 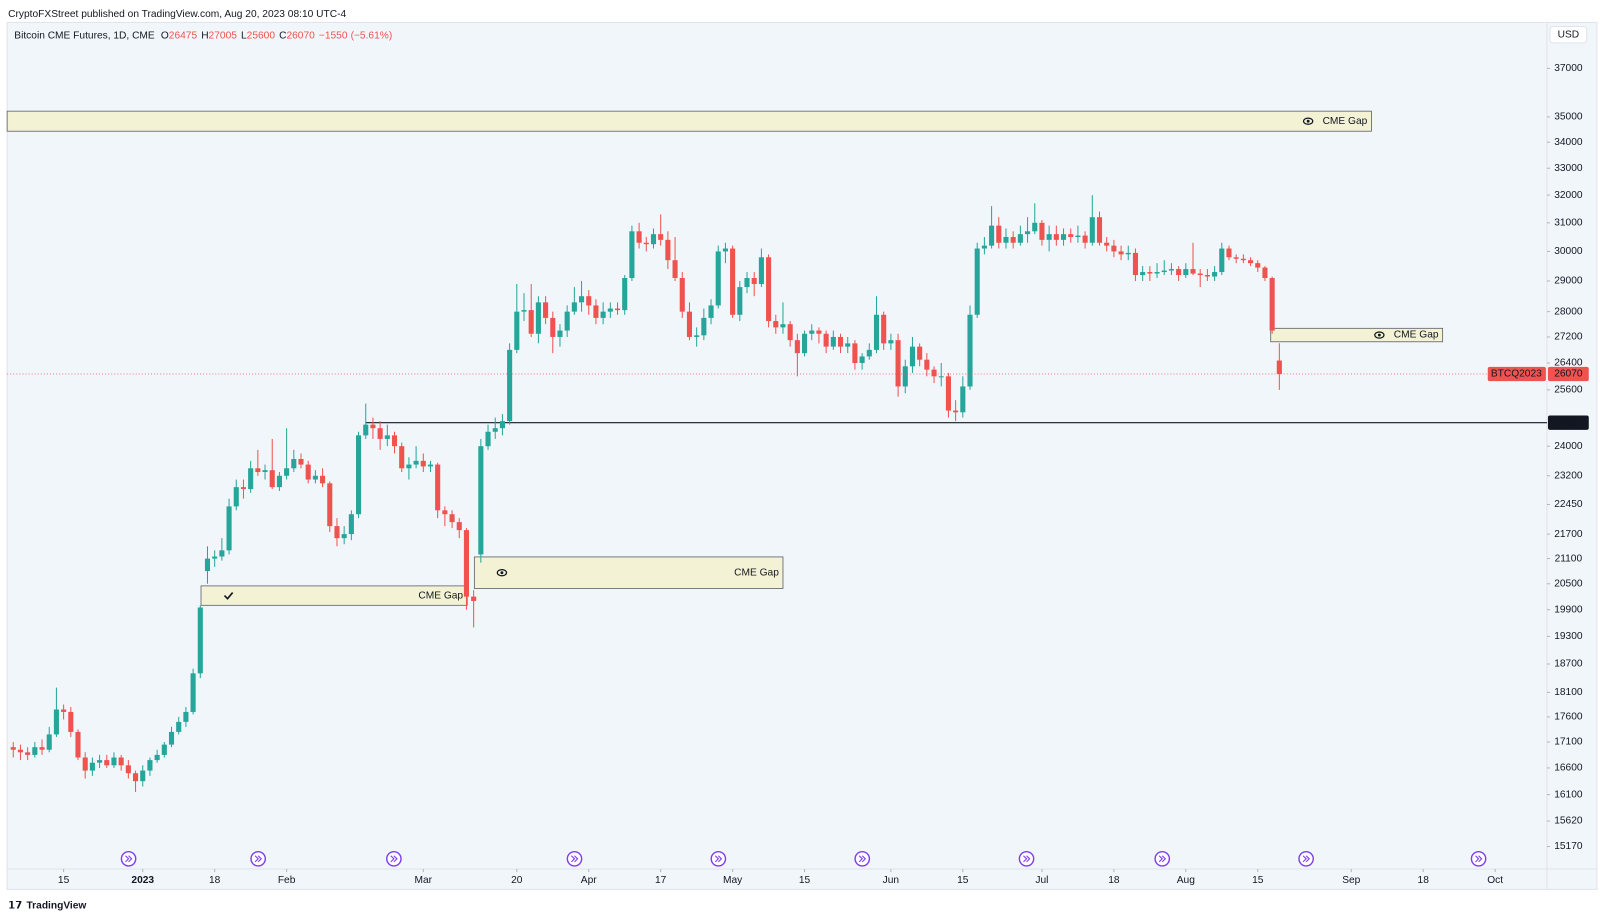 I want to click on last-price-box, so click(x=1568, y=374).